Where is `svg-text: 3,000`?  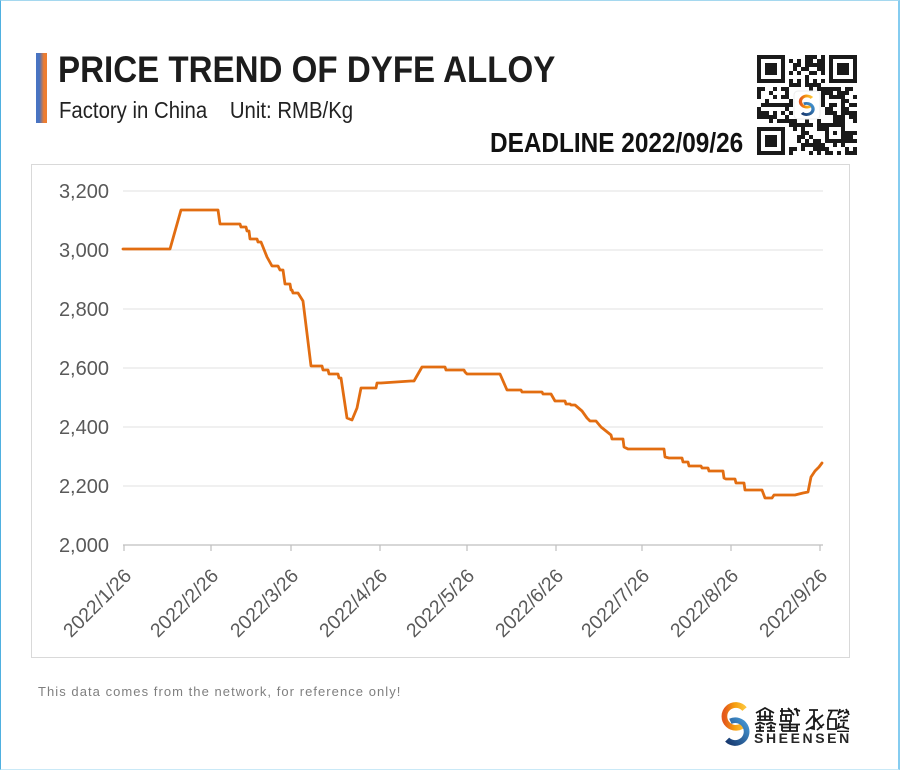
svg-text: 3,000 is located at coordinates (84, 251).